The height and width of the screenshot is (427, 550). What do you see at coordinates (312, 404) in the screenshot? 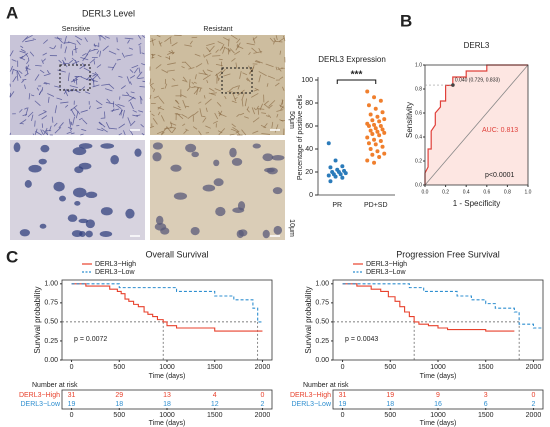
I see `risk-row-label: DERL3−Low` at bounding box center [312, 404].